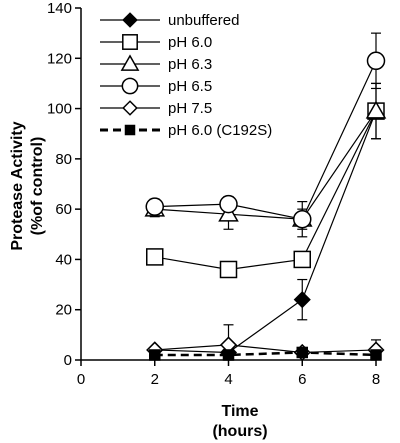 The width and height of the screenshot is (400, 443). What do you see at coordinates (63, 209) in the screenshot?
I see `y-tick-label: 60` at bounding box center [63, 209].